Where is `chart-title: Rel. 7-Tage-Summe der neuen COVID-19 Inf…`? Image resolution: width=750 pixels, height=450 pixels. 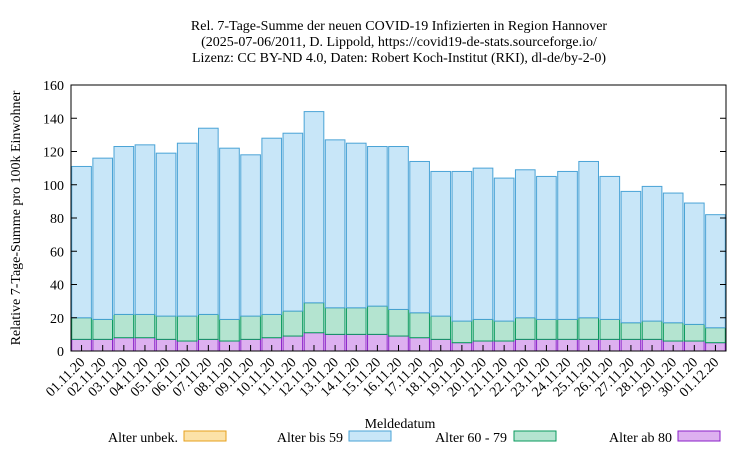 chart-title: Rel. 7-Tage-Summe der neuen COVID-19 Inf… is located at coordinates (399, 42).